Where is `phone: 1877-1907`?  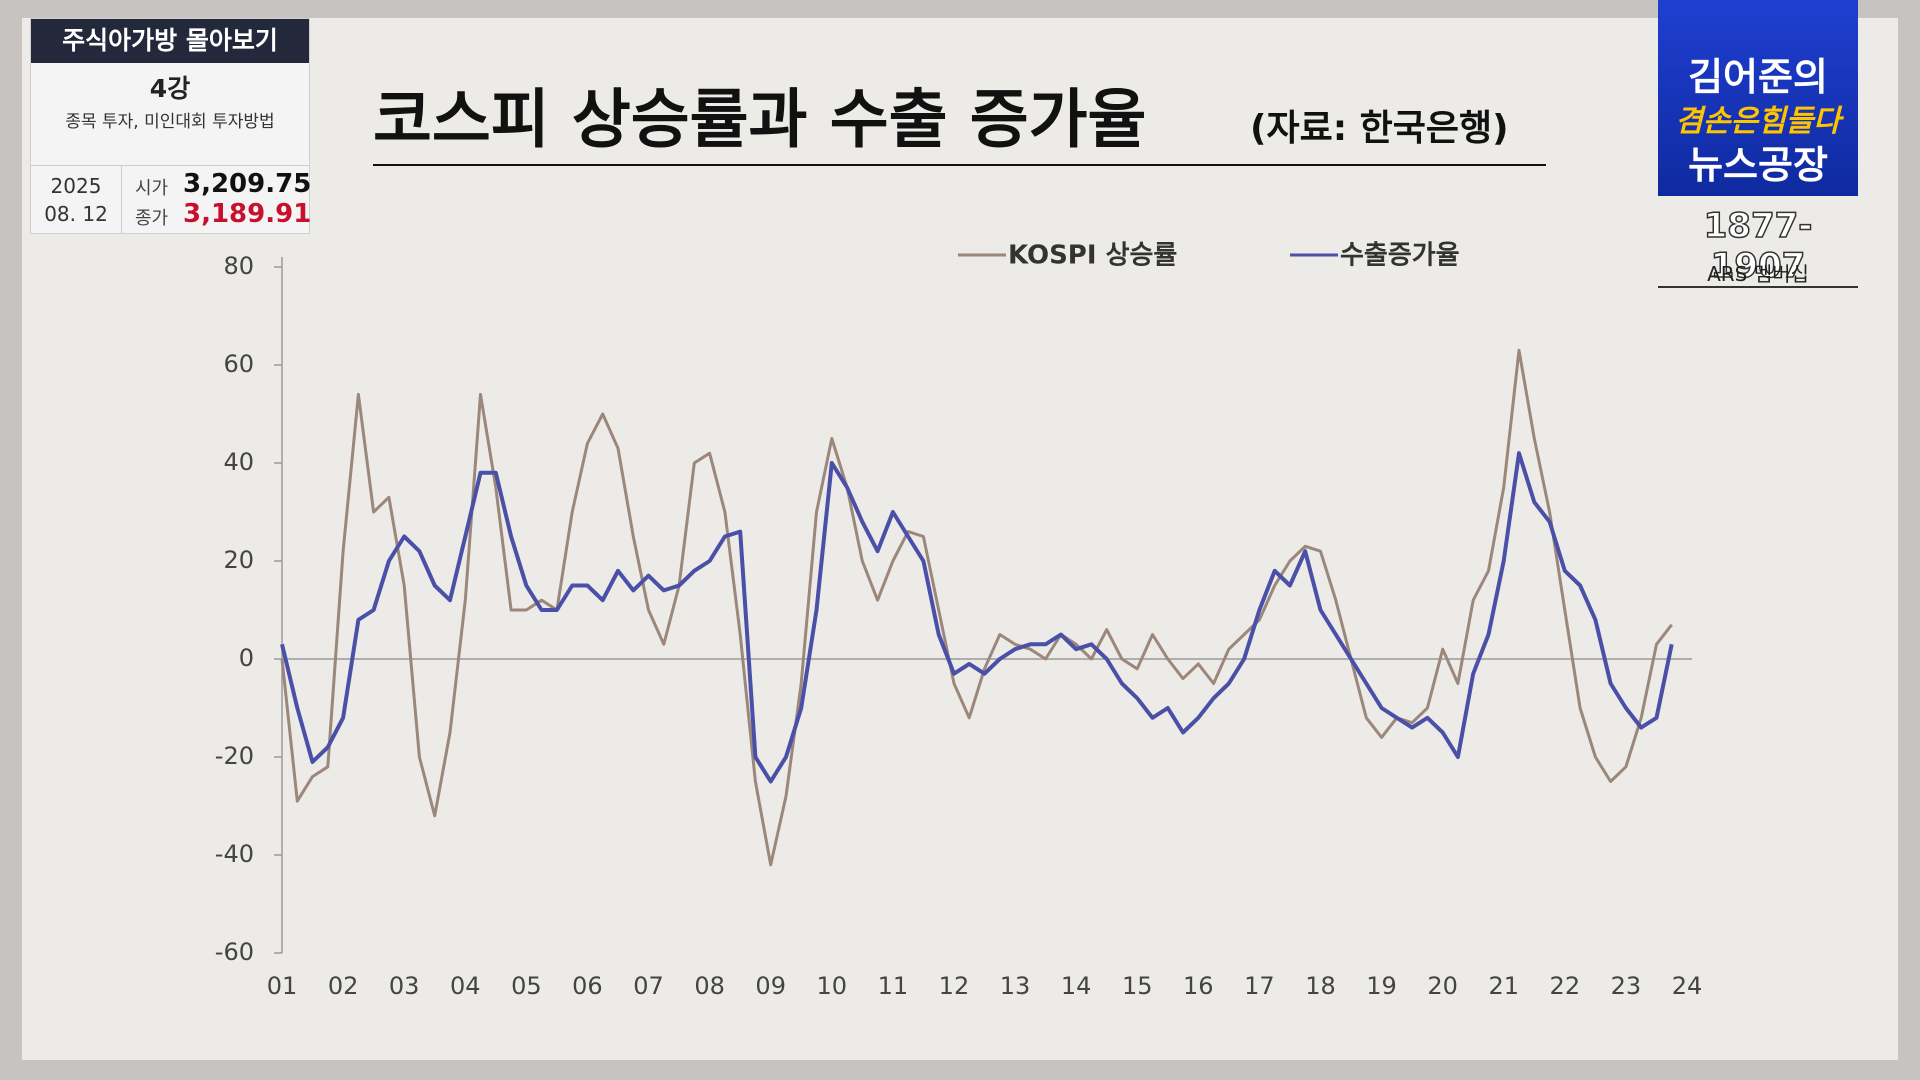
phone: 1877-1907 is located at coordinates (1758, 246).